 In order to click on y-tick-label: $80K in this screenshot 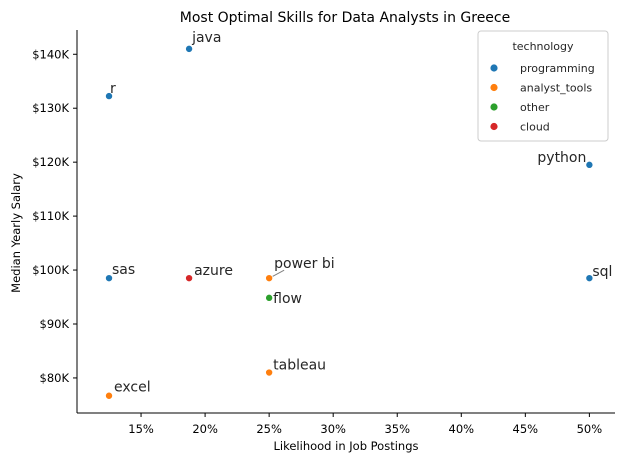, I will do `click(55, 378)`.